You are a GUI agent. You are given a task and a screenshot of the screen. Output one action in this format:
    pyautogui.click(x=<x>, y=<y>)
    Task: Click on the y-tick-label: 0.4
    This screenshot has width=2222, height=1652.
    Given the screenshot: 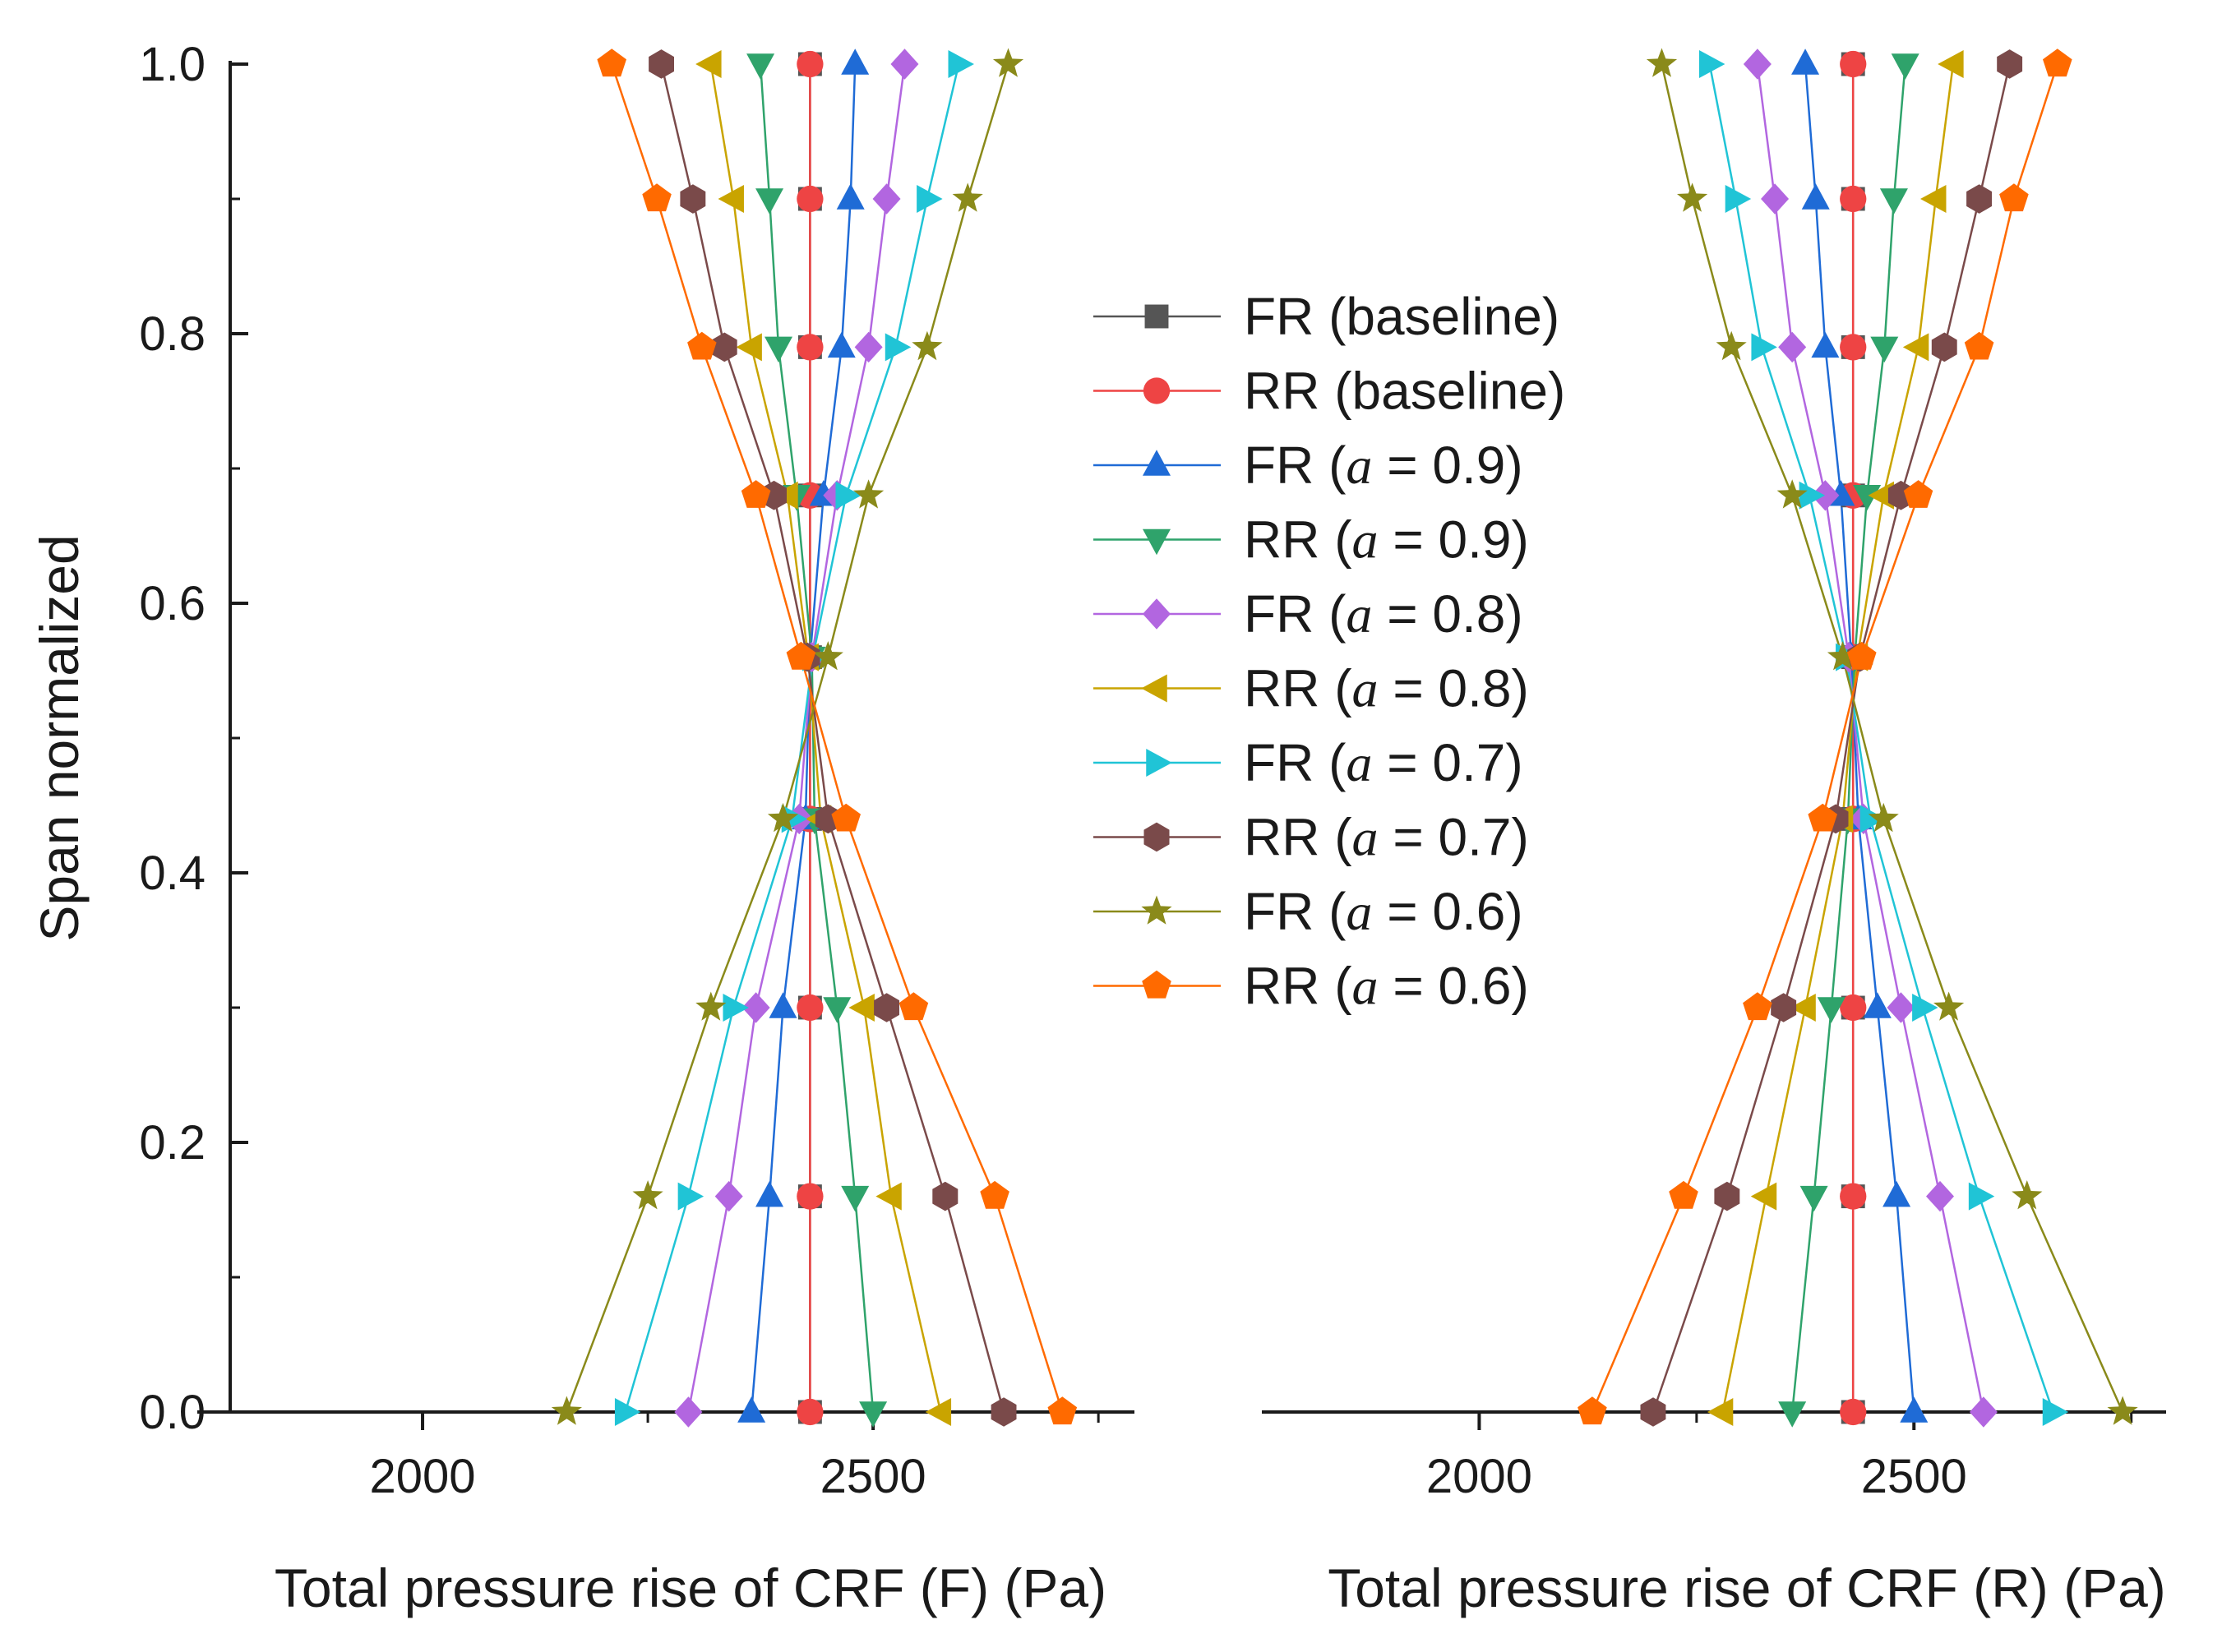 What is the action you would take?
    pyautogui.click(x=173, y=873)
    